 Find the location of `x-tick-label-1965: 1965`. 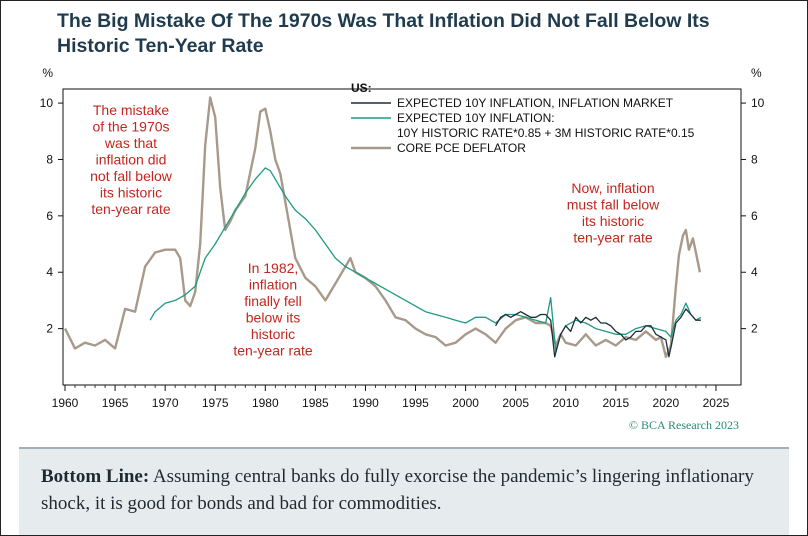

x-tick-label-1965: 1965 is located at coordinates (115, 403).